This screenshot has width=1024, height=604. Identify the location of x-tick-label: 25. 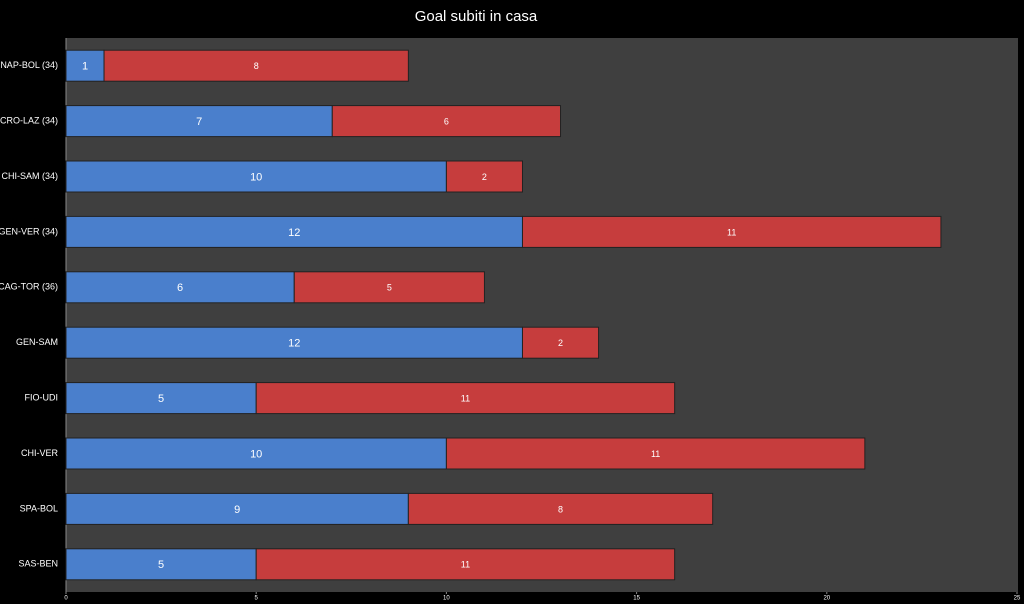
(1017, 599).